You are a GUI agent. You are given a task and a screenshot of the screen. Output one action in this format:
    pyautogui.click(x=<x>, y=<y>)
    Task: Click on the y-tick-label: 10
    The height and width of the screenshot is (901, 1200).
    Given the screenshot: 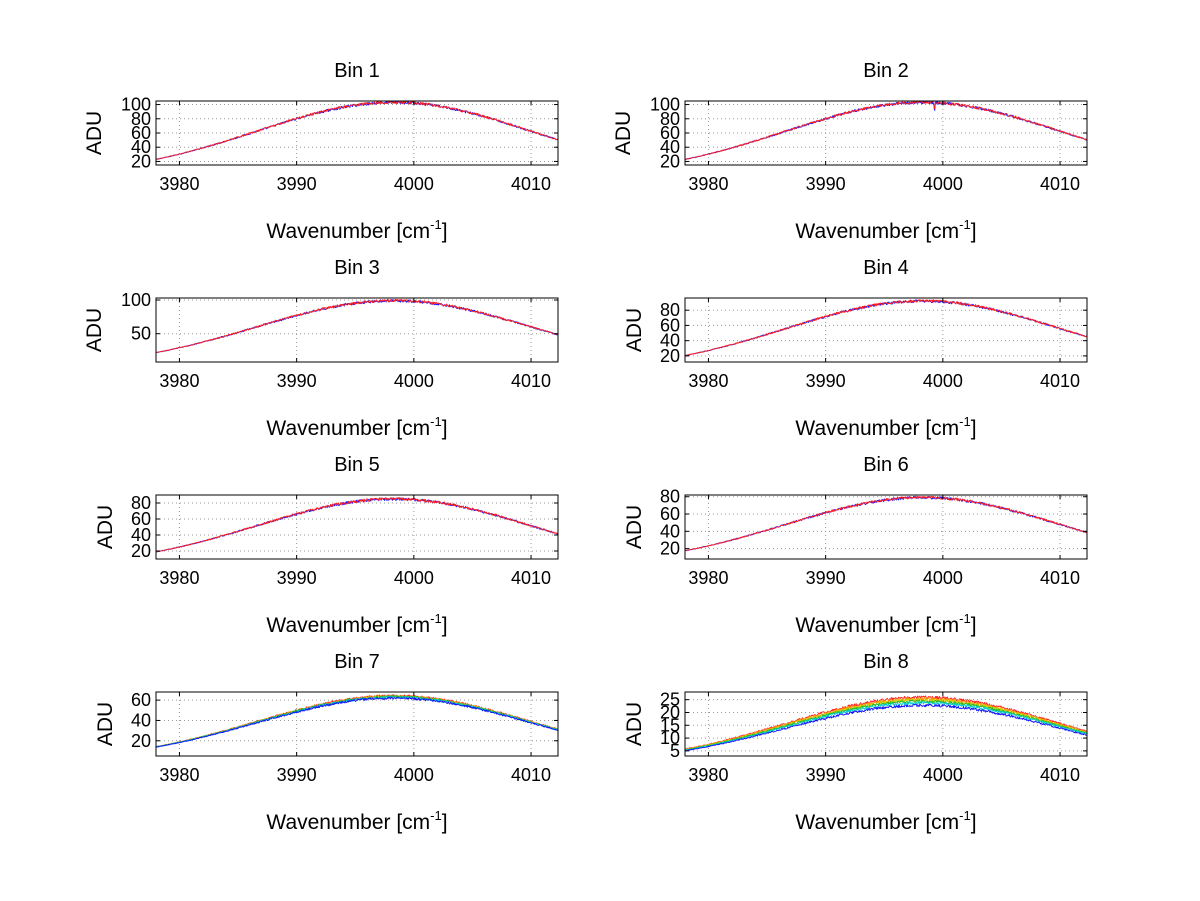 What is the action you would take?
    pyautogui.click(x=670, y=738)
    